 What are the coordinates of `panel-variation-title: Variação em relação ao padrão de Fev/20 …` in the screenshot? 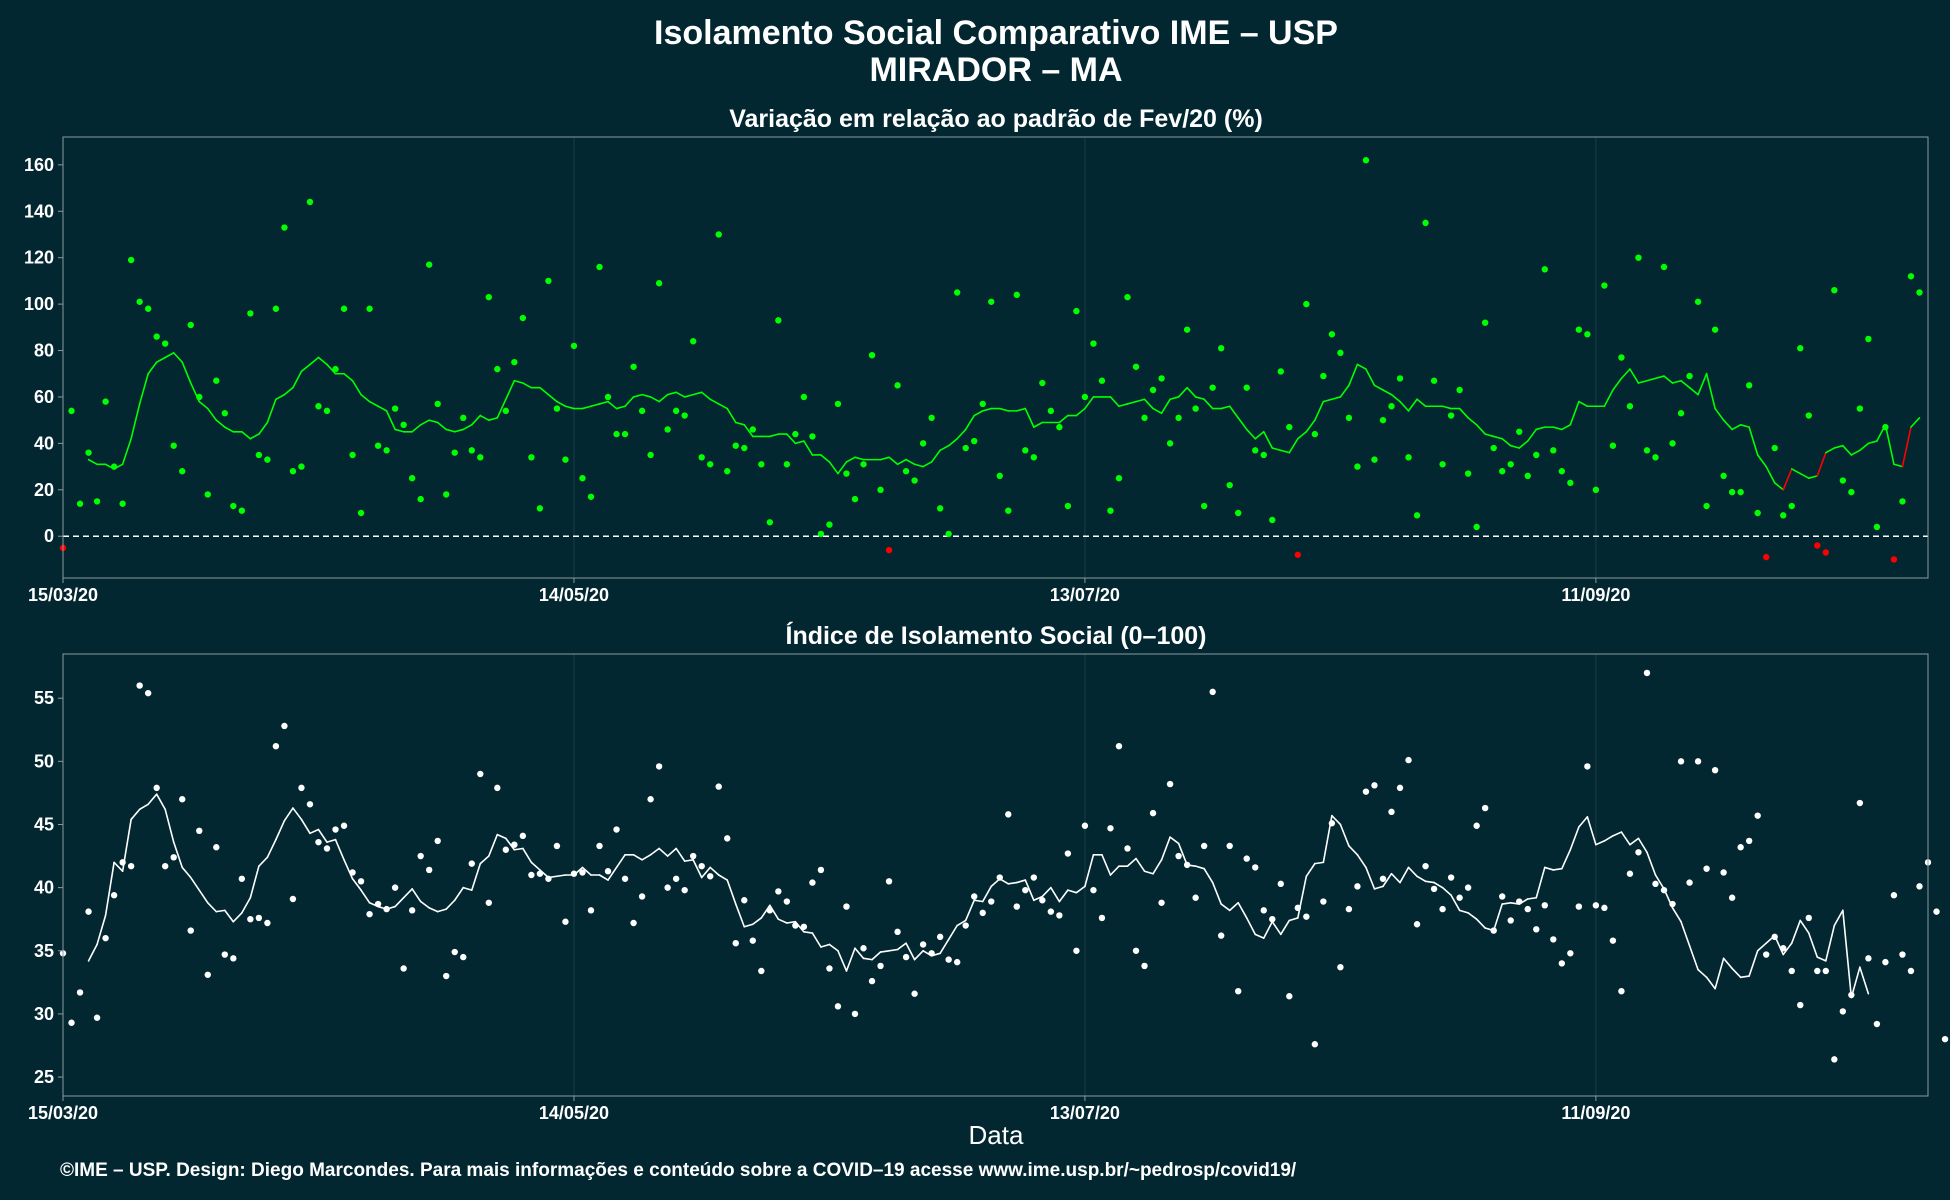 It's located at (996, 119).